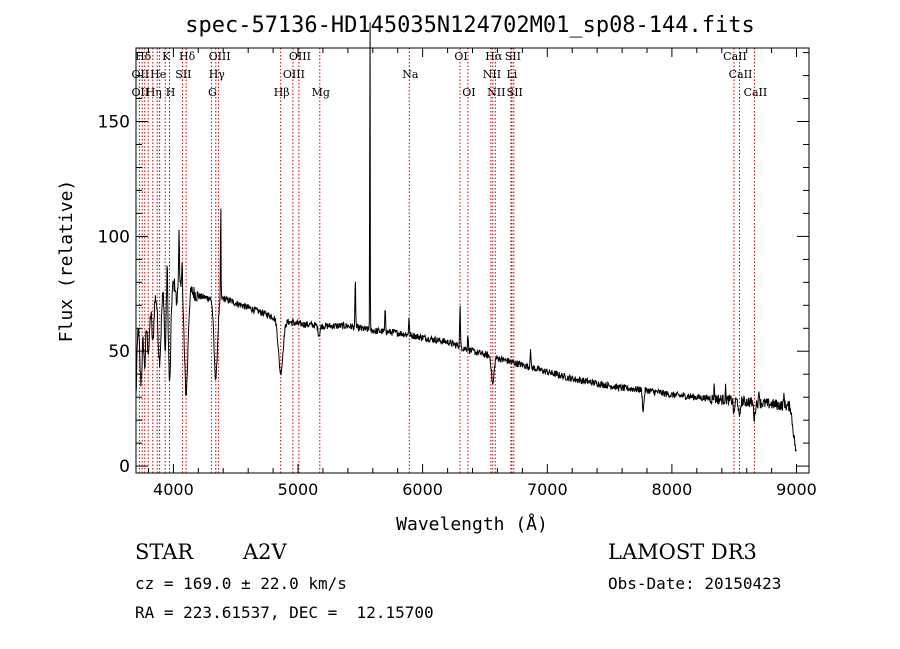 This screenshot has height=649, width=900. Describe the element at coordinates (547, 489) in the screenshot. I see `x-tick-label: 7000` at that location.